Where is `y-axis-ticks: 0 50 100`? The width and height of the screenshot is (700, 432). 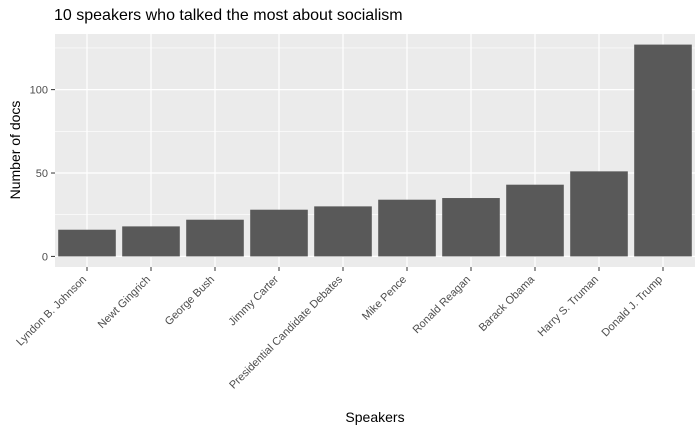
y-axis-ticks: 0 50 100 is located at coordinates (42, 174).